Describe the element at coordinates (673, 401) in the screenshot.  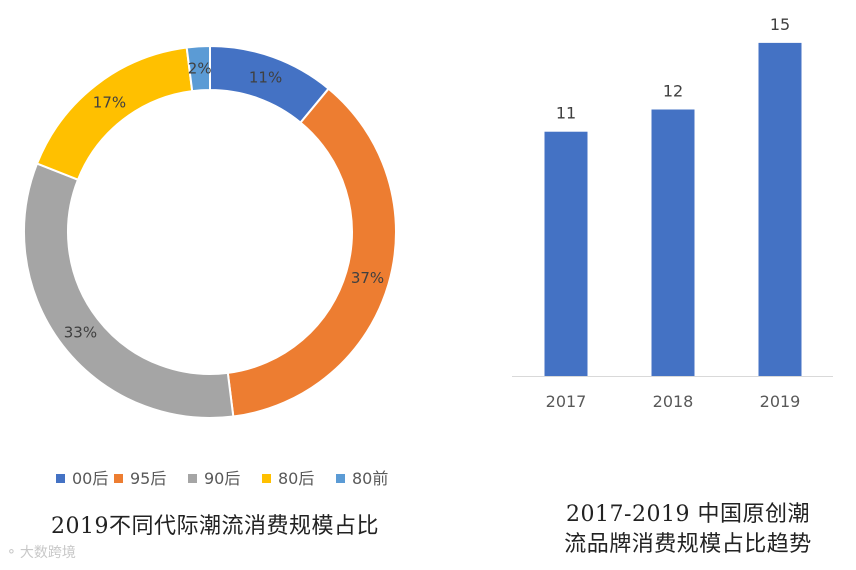
I see `x-tick-label-2018: 2018` at that location.